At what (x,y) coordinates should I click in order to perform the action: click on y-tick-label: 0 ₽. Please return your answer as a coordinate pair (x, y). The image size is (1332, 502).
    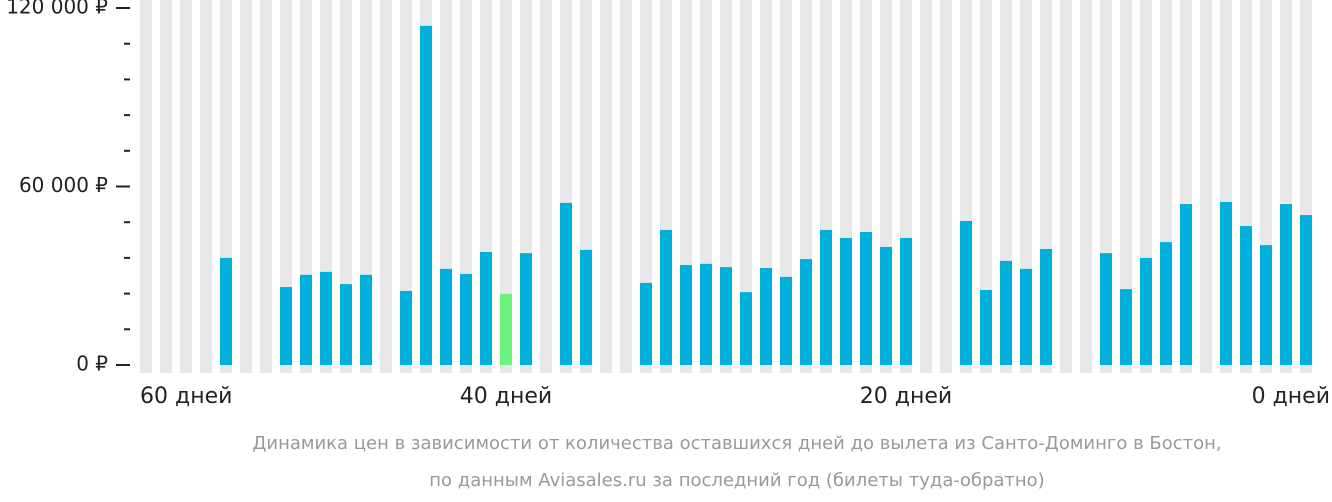
    Looking at the image, I should click on (92, 364).